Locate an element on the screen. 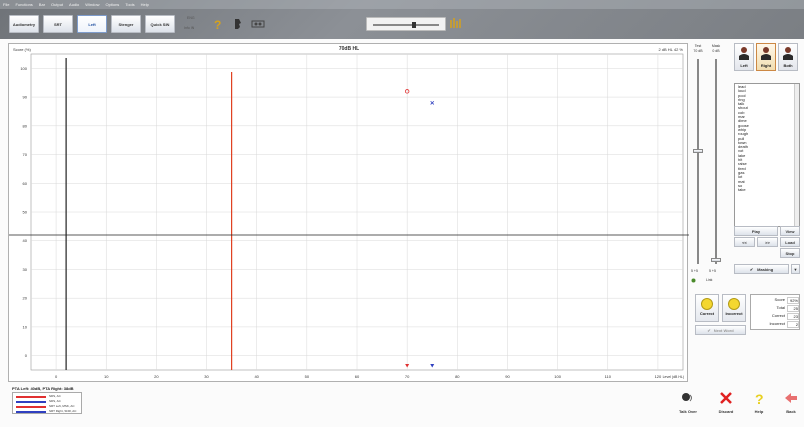  y-tick-label: 40 is located at coordinates (25, 240).